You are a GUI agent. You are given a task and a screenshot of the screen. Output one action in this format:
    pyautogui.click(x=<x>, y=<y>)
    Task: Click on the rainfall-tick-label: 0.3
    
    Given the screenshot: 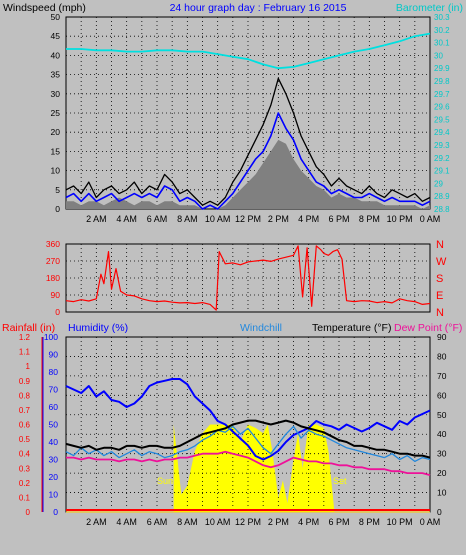 What is the action you would take?
    pyautogui.click(x=25, y=468)
    